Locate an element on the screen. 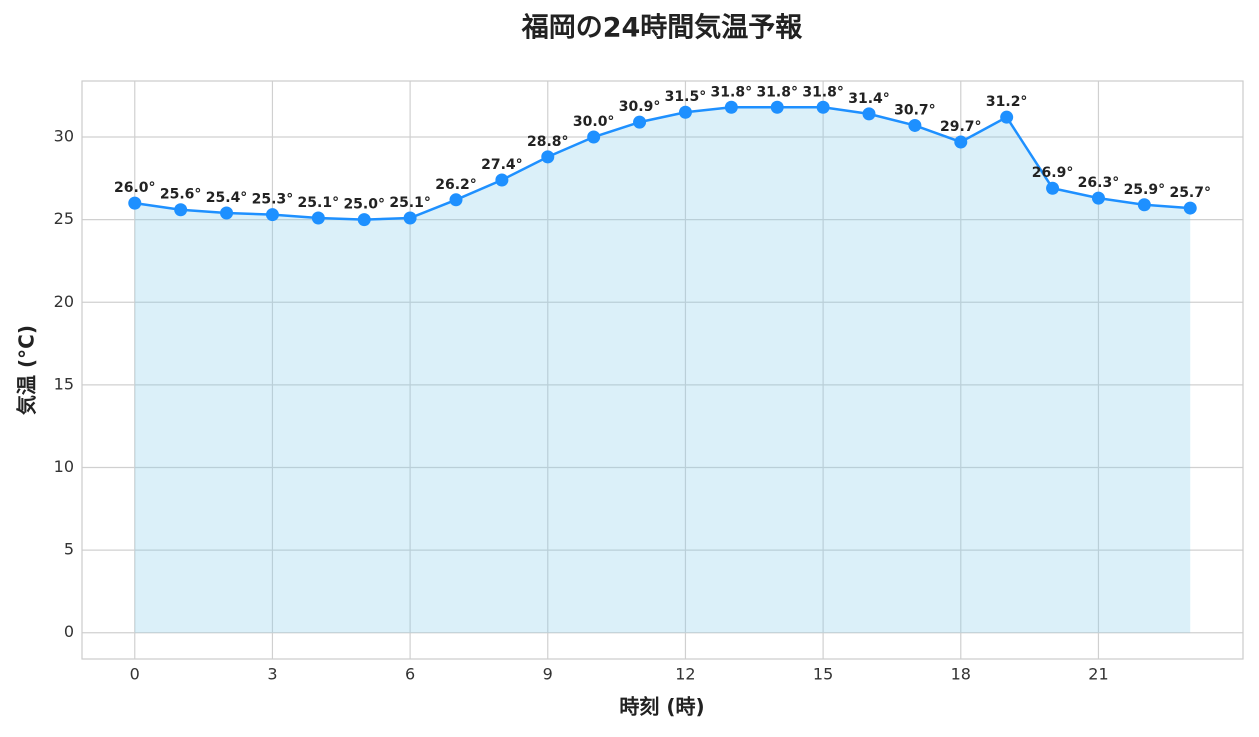 The image size is (1259, 737). y-tick-label: 20 is located at coordinates (64, 301).